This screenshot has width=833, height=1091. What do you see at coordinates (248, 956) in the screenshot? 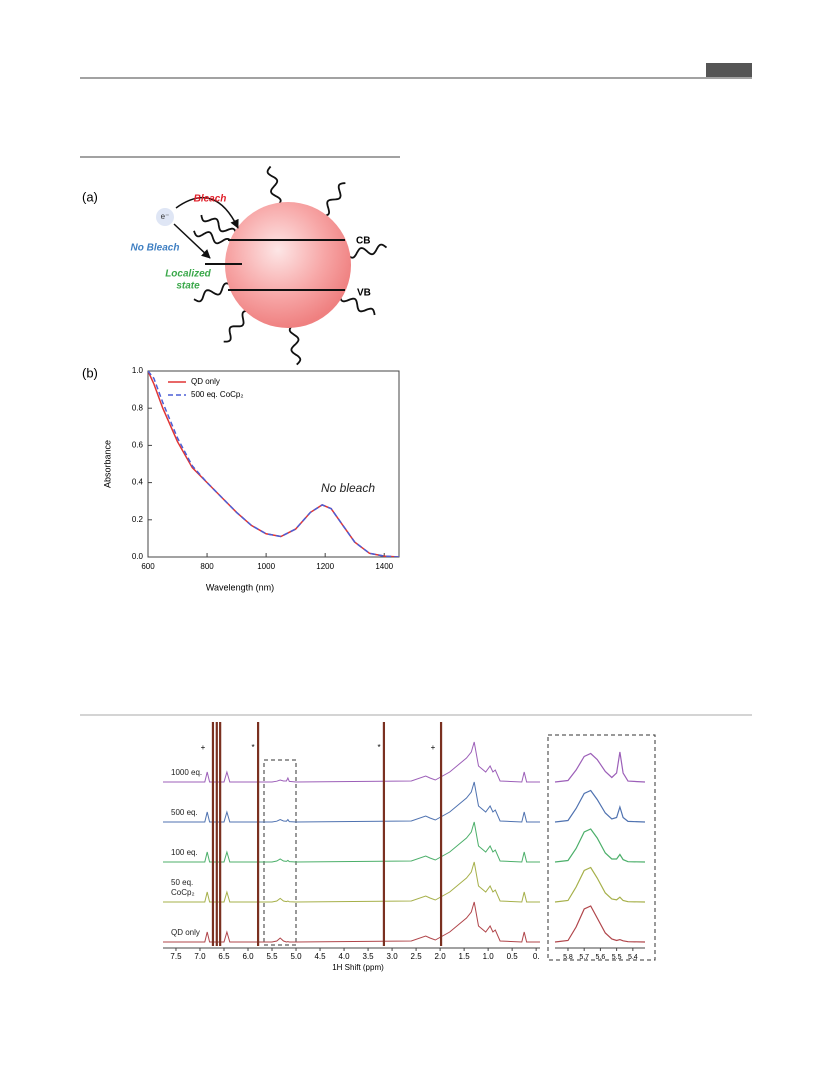
I see `x-tick-label: 6.0` at bounding box center [248, 956].